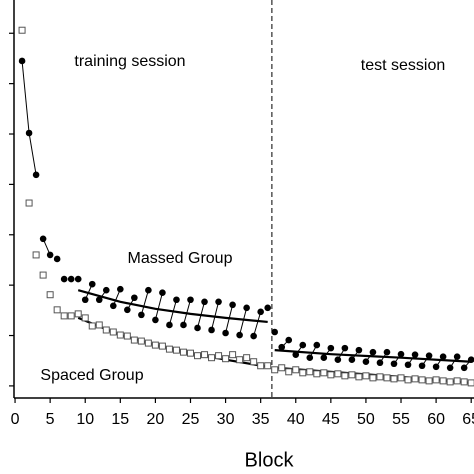 The height and width of the screenshot is (474, 474). What do you see at coordinates (120, 419) in the screenshot?
I see `x-tick-label: 15` at bounding box center [120, 419].